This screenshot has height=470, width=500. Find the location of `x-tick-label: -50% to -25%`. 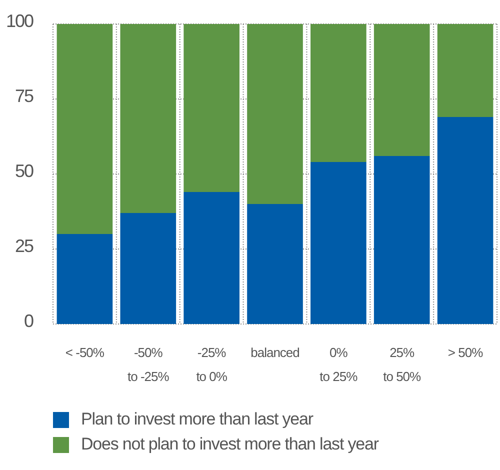

x-tick-label: -50% to -25% is located at coordinates (148, 364).